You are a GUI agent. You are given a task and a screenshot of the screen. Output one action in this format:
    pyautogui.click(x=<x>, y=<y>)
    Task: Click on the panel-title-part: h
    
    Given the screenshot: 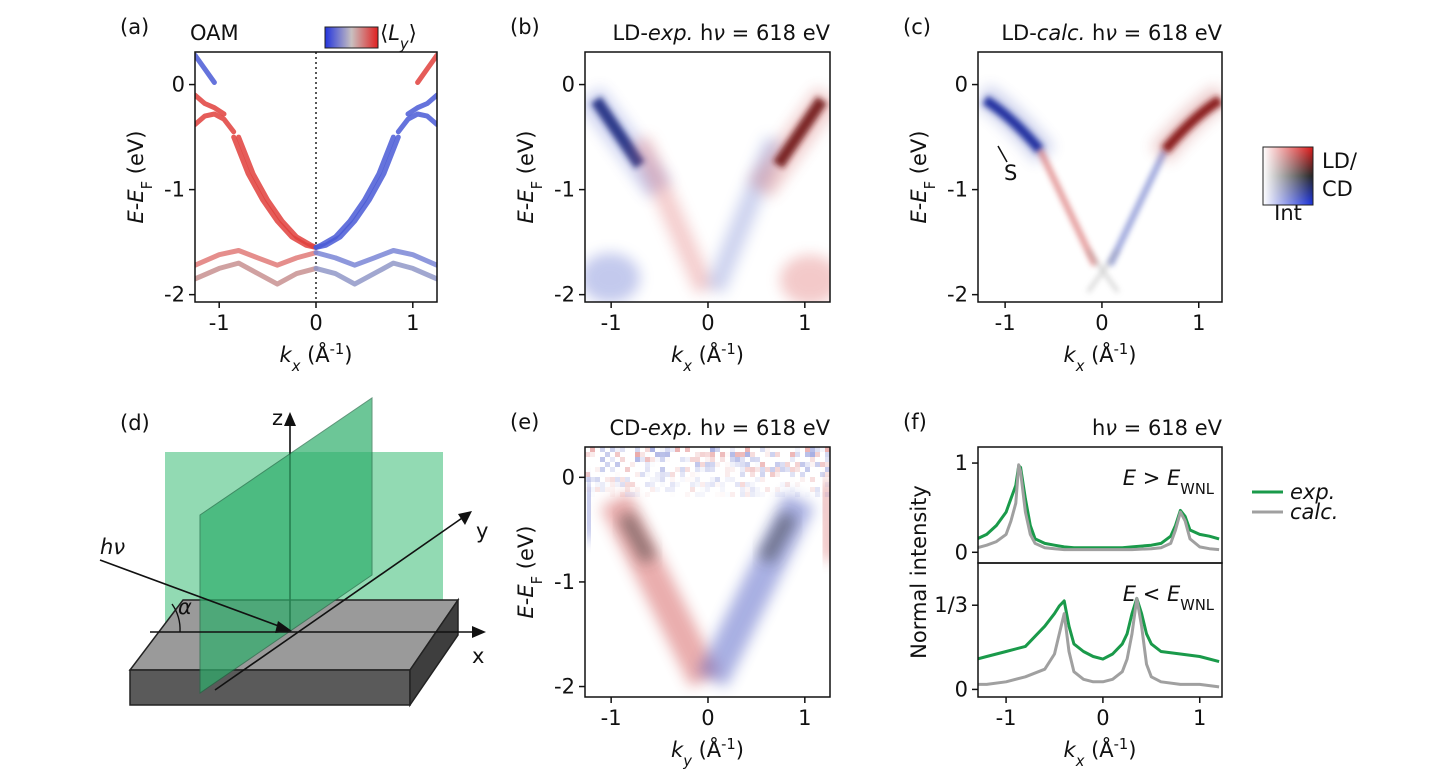 What is the action you would take?
    pyautogui.click(x=1095, y=33)
    